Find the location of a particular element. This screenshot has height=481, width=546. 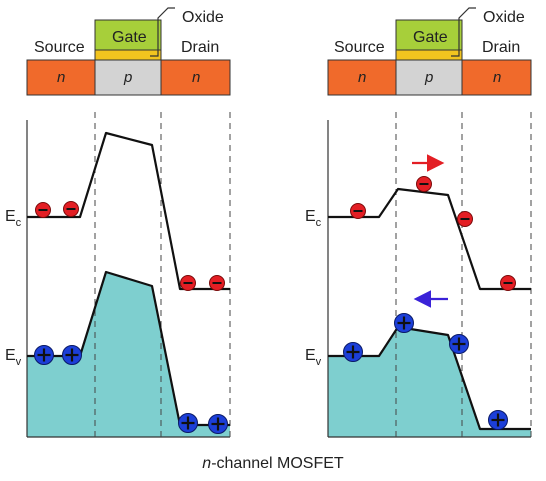

right-ev-label: Ev is located at coordinates (313, 357).